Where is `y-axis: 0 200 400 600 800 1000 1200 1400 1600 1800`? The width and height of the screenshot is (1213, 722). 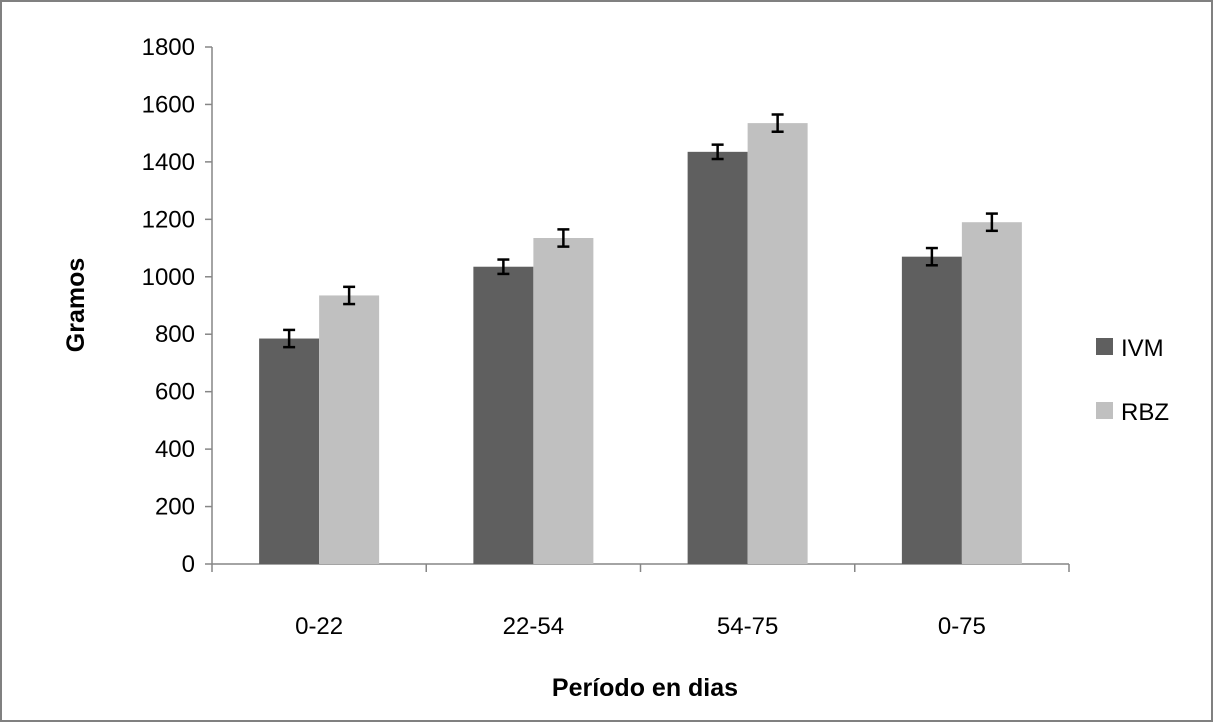
y-axis: 0 200 400 600 800 1000 1200 1400 1600 1800 is located at coordinates (177, 306).